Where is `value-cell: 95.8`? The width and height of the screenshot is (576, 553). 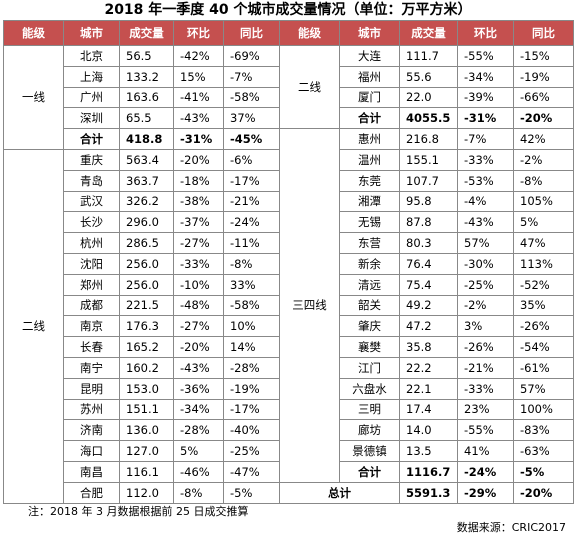
value-cell: 95.8 is located at coordinates (428, 201).